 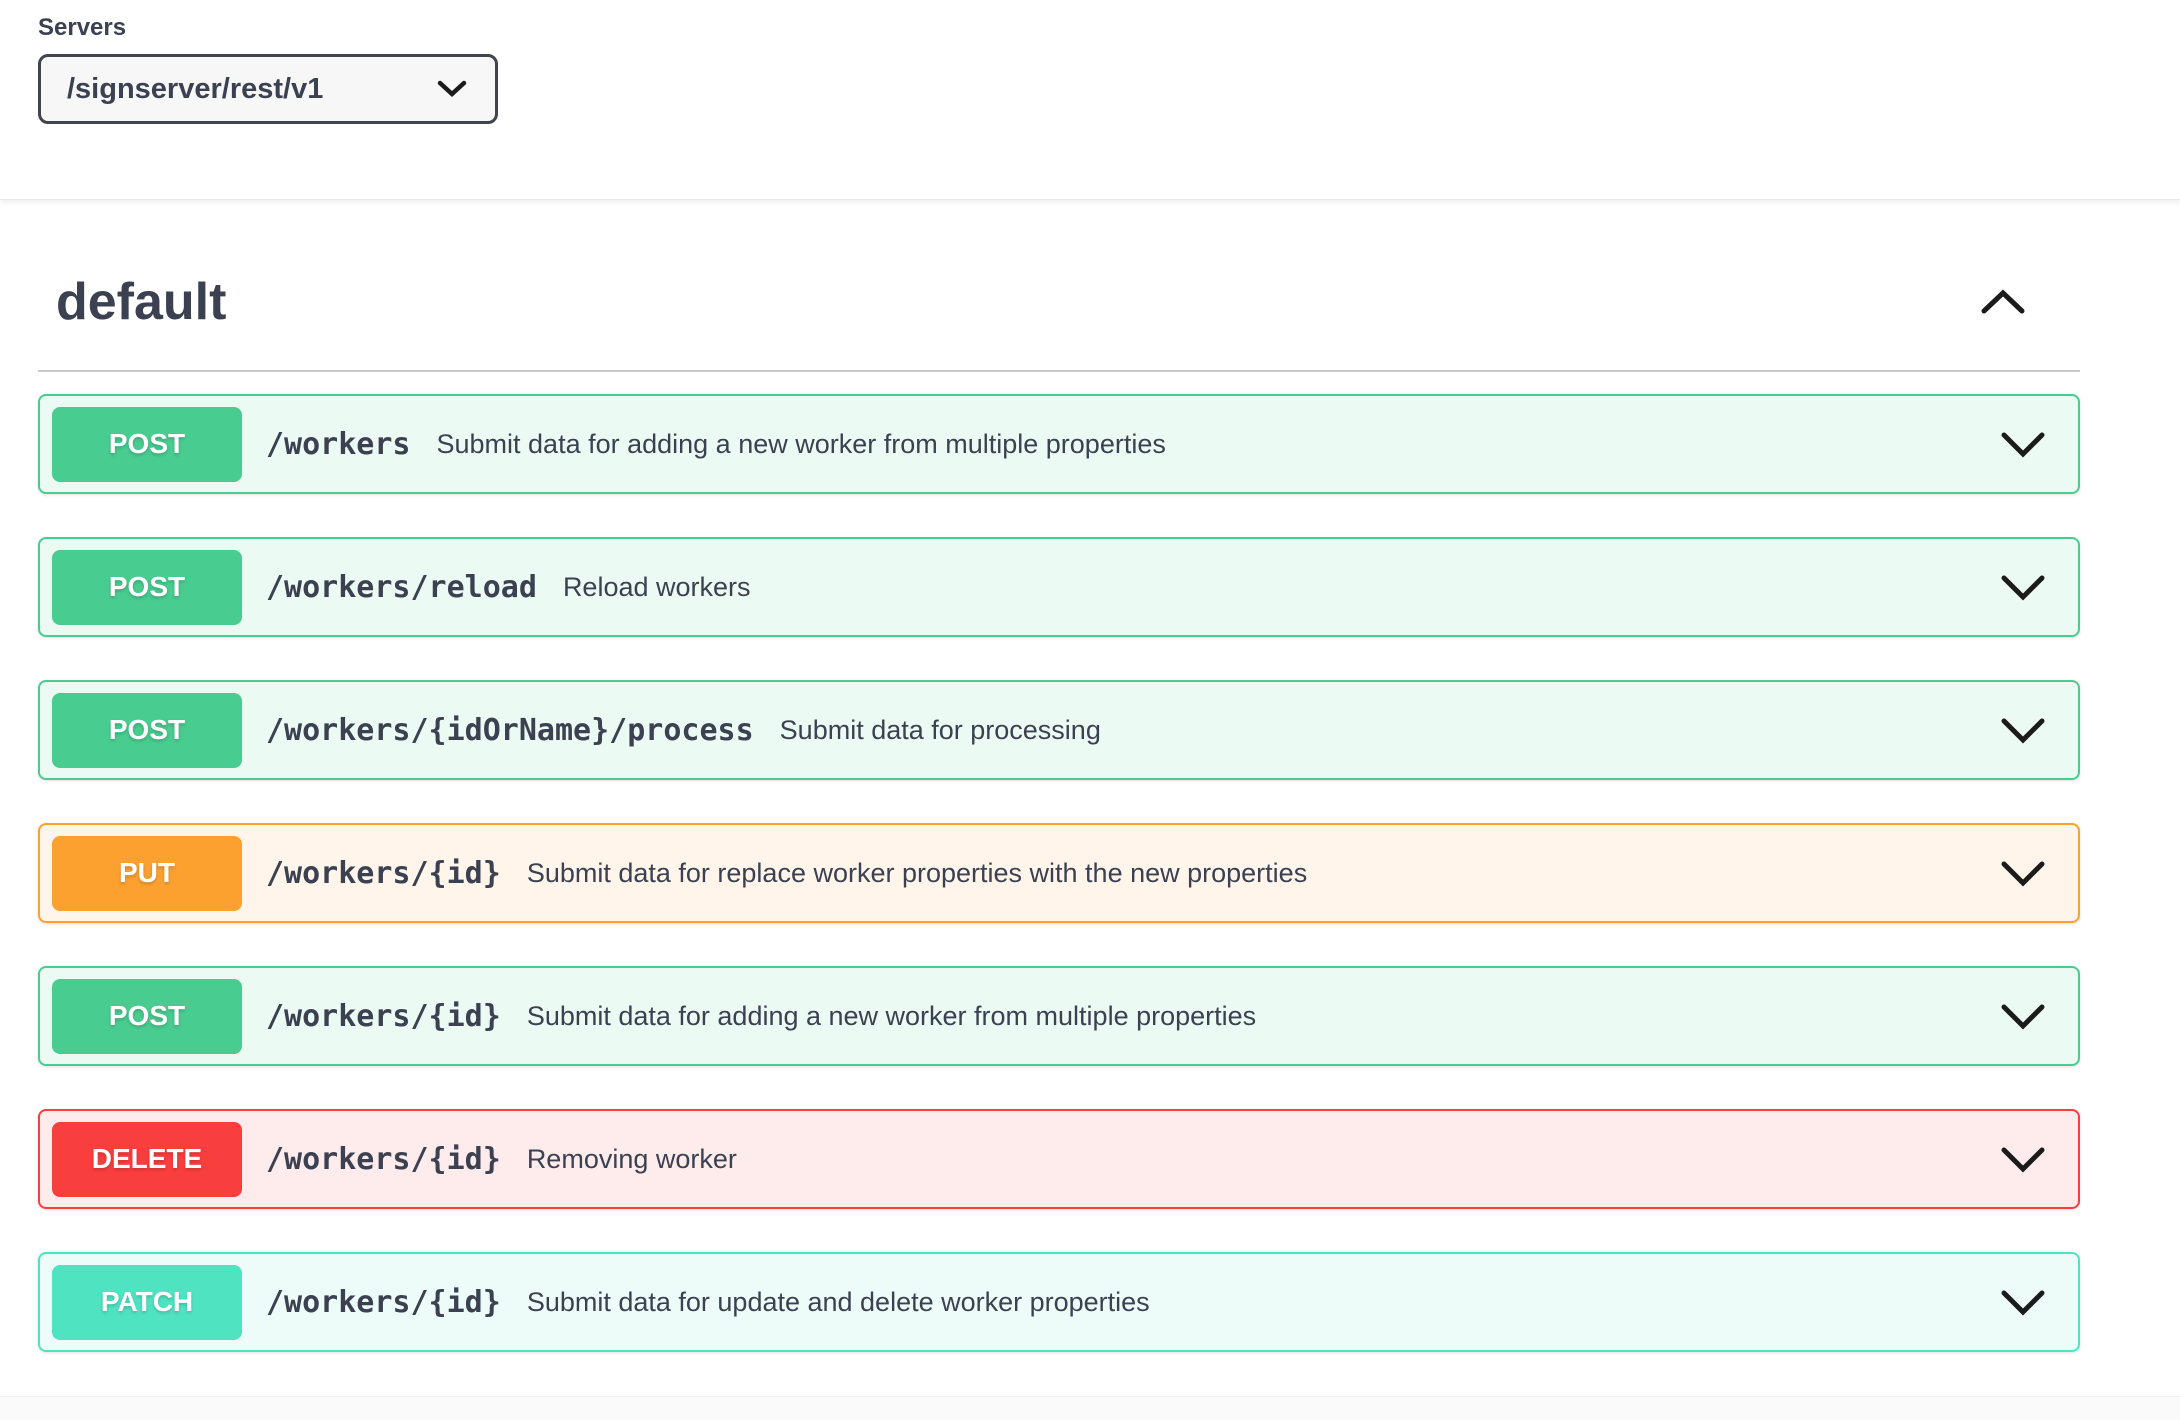 I want to click on tag-title: default, so click(x=141, y=302).